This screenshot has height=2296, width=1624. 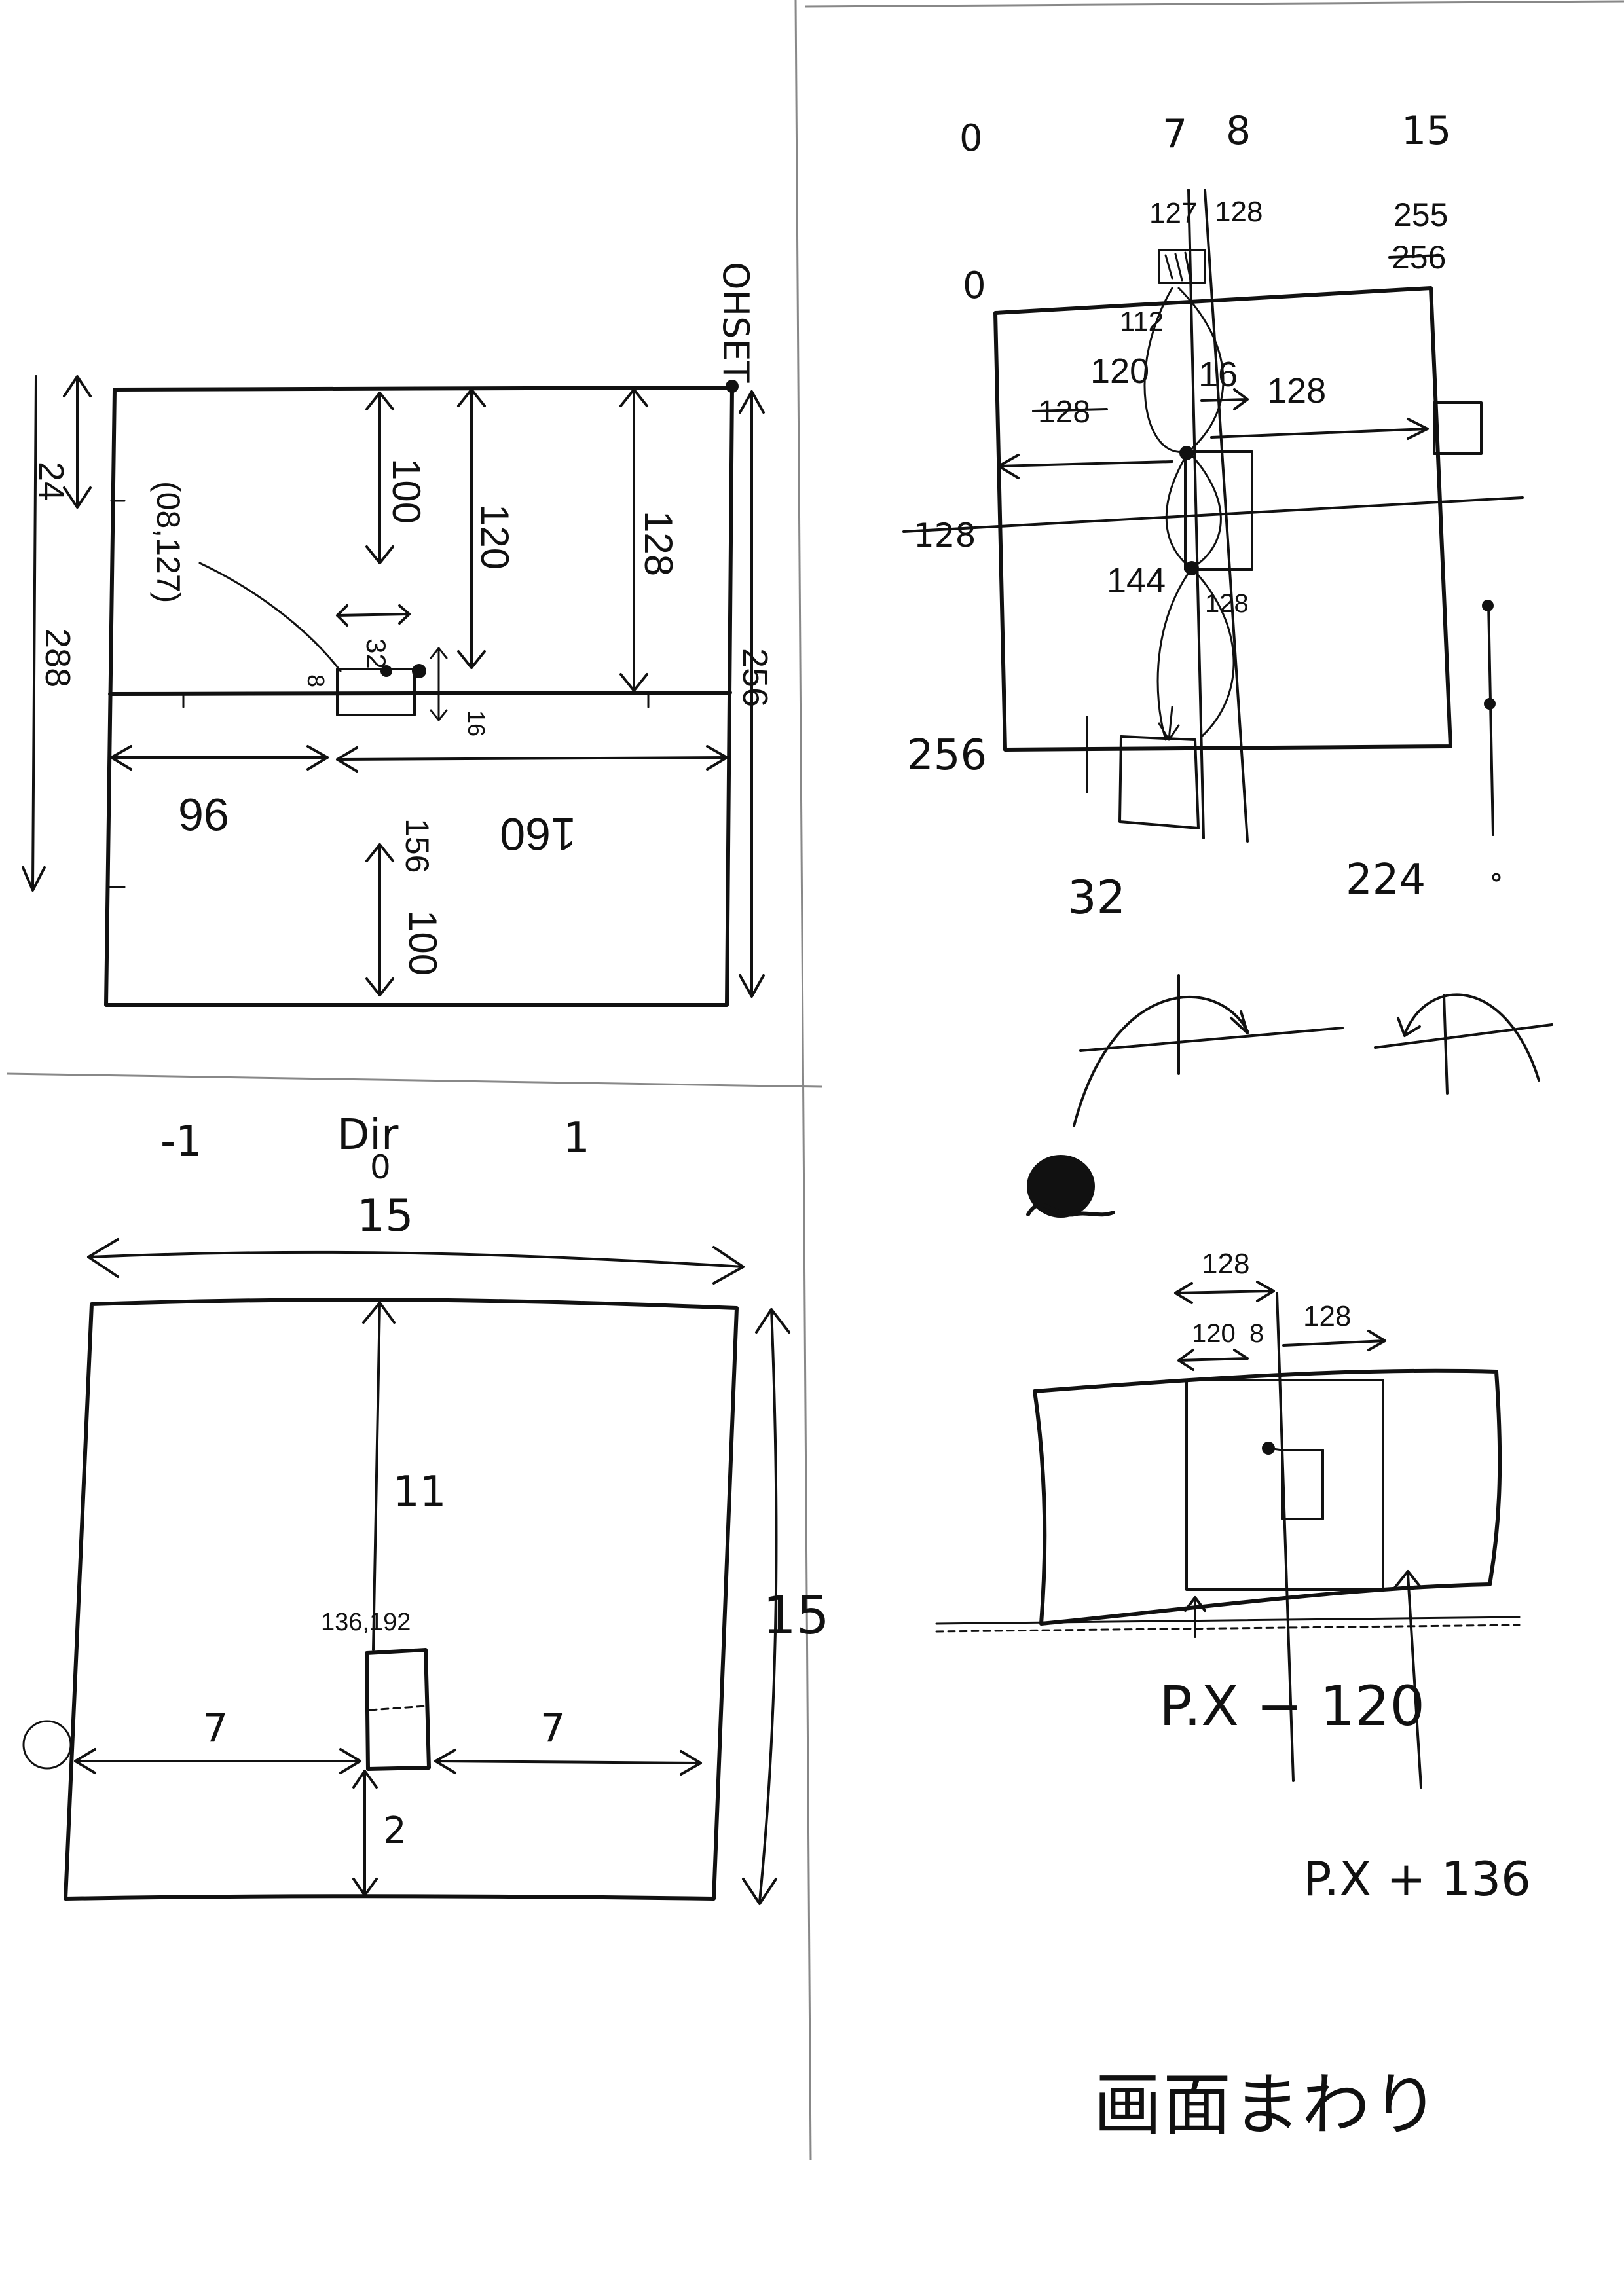 What do you see at coordinates (1239, 212) in the screenshot?
I see `top-value-128: 128` at bounding box center [1239, 212].